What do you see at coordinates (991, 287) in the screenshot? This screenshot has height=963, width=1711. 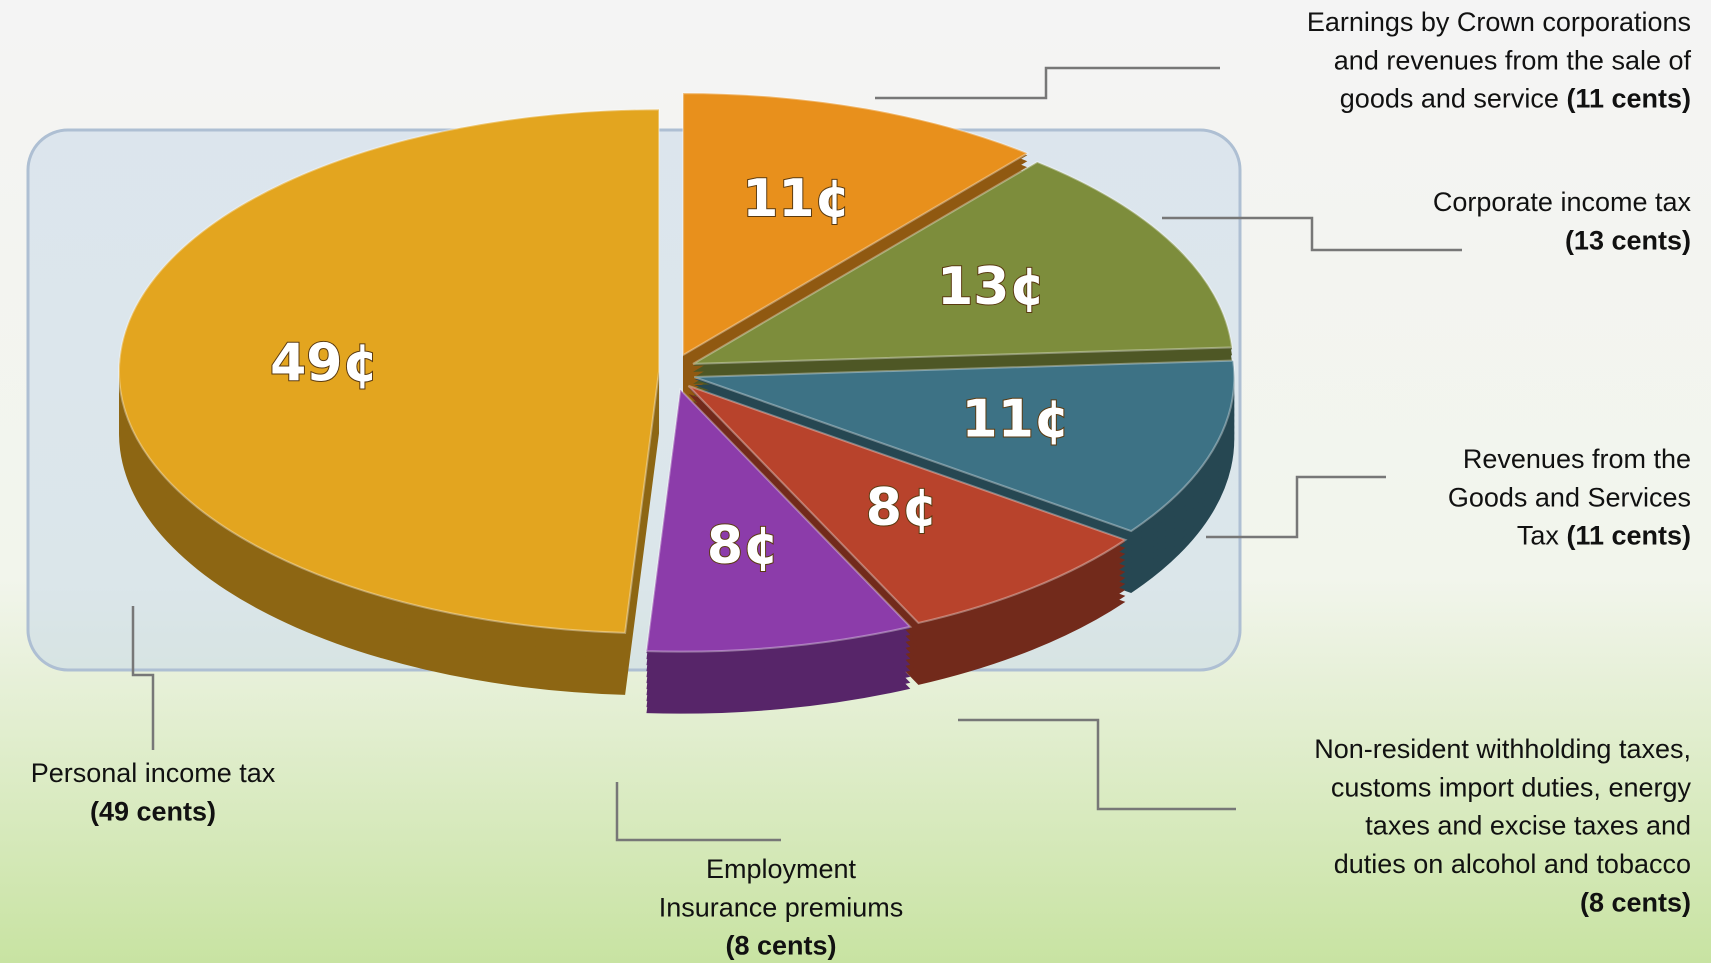 I see `value-label: 13¢` at bounding box center [991, 287].